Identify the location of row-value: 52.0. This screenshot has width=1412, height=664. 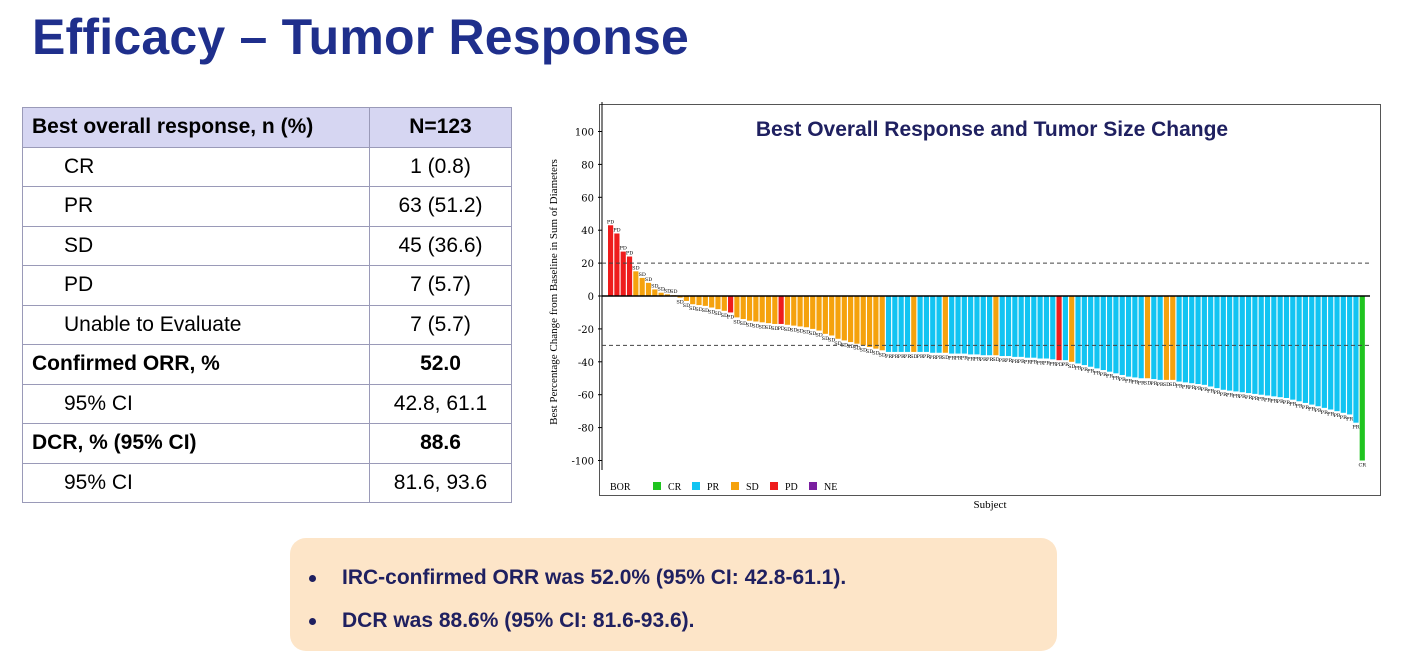
(440, 364).